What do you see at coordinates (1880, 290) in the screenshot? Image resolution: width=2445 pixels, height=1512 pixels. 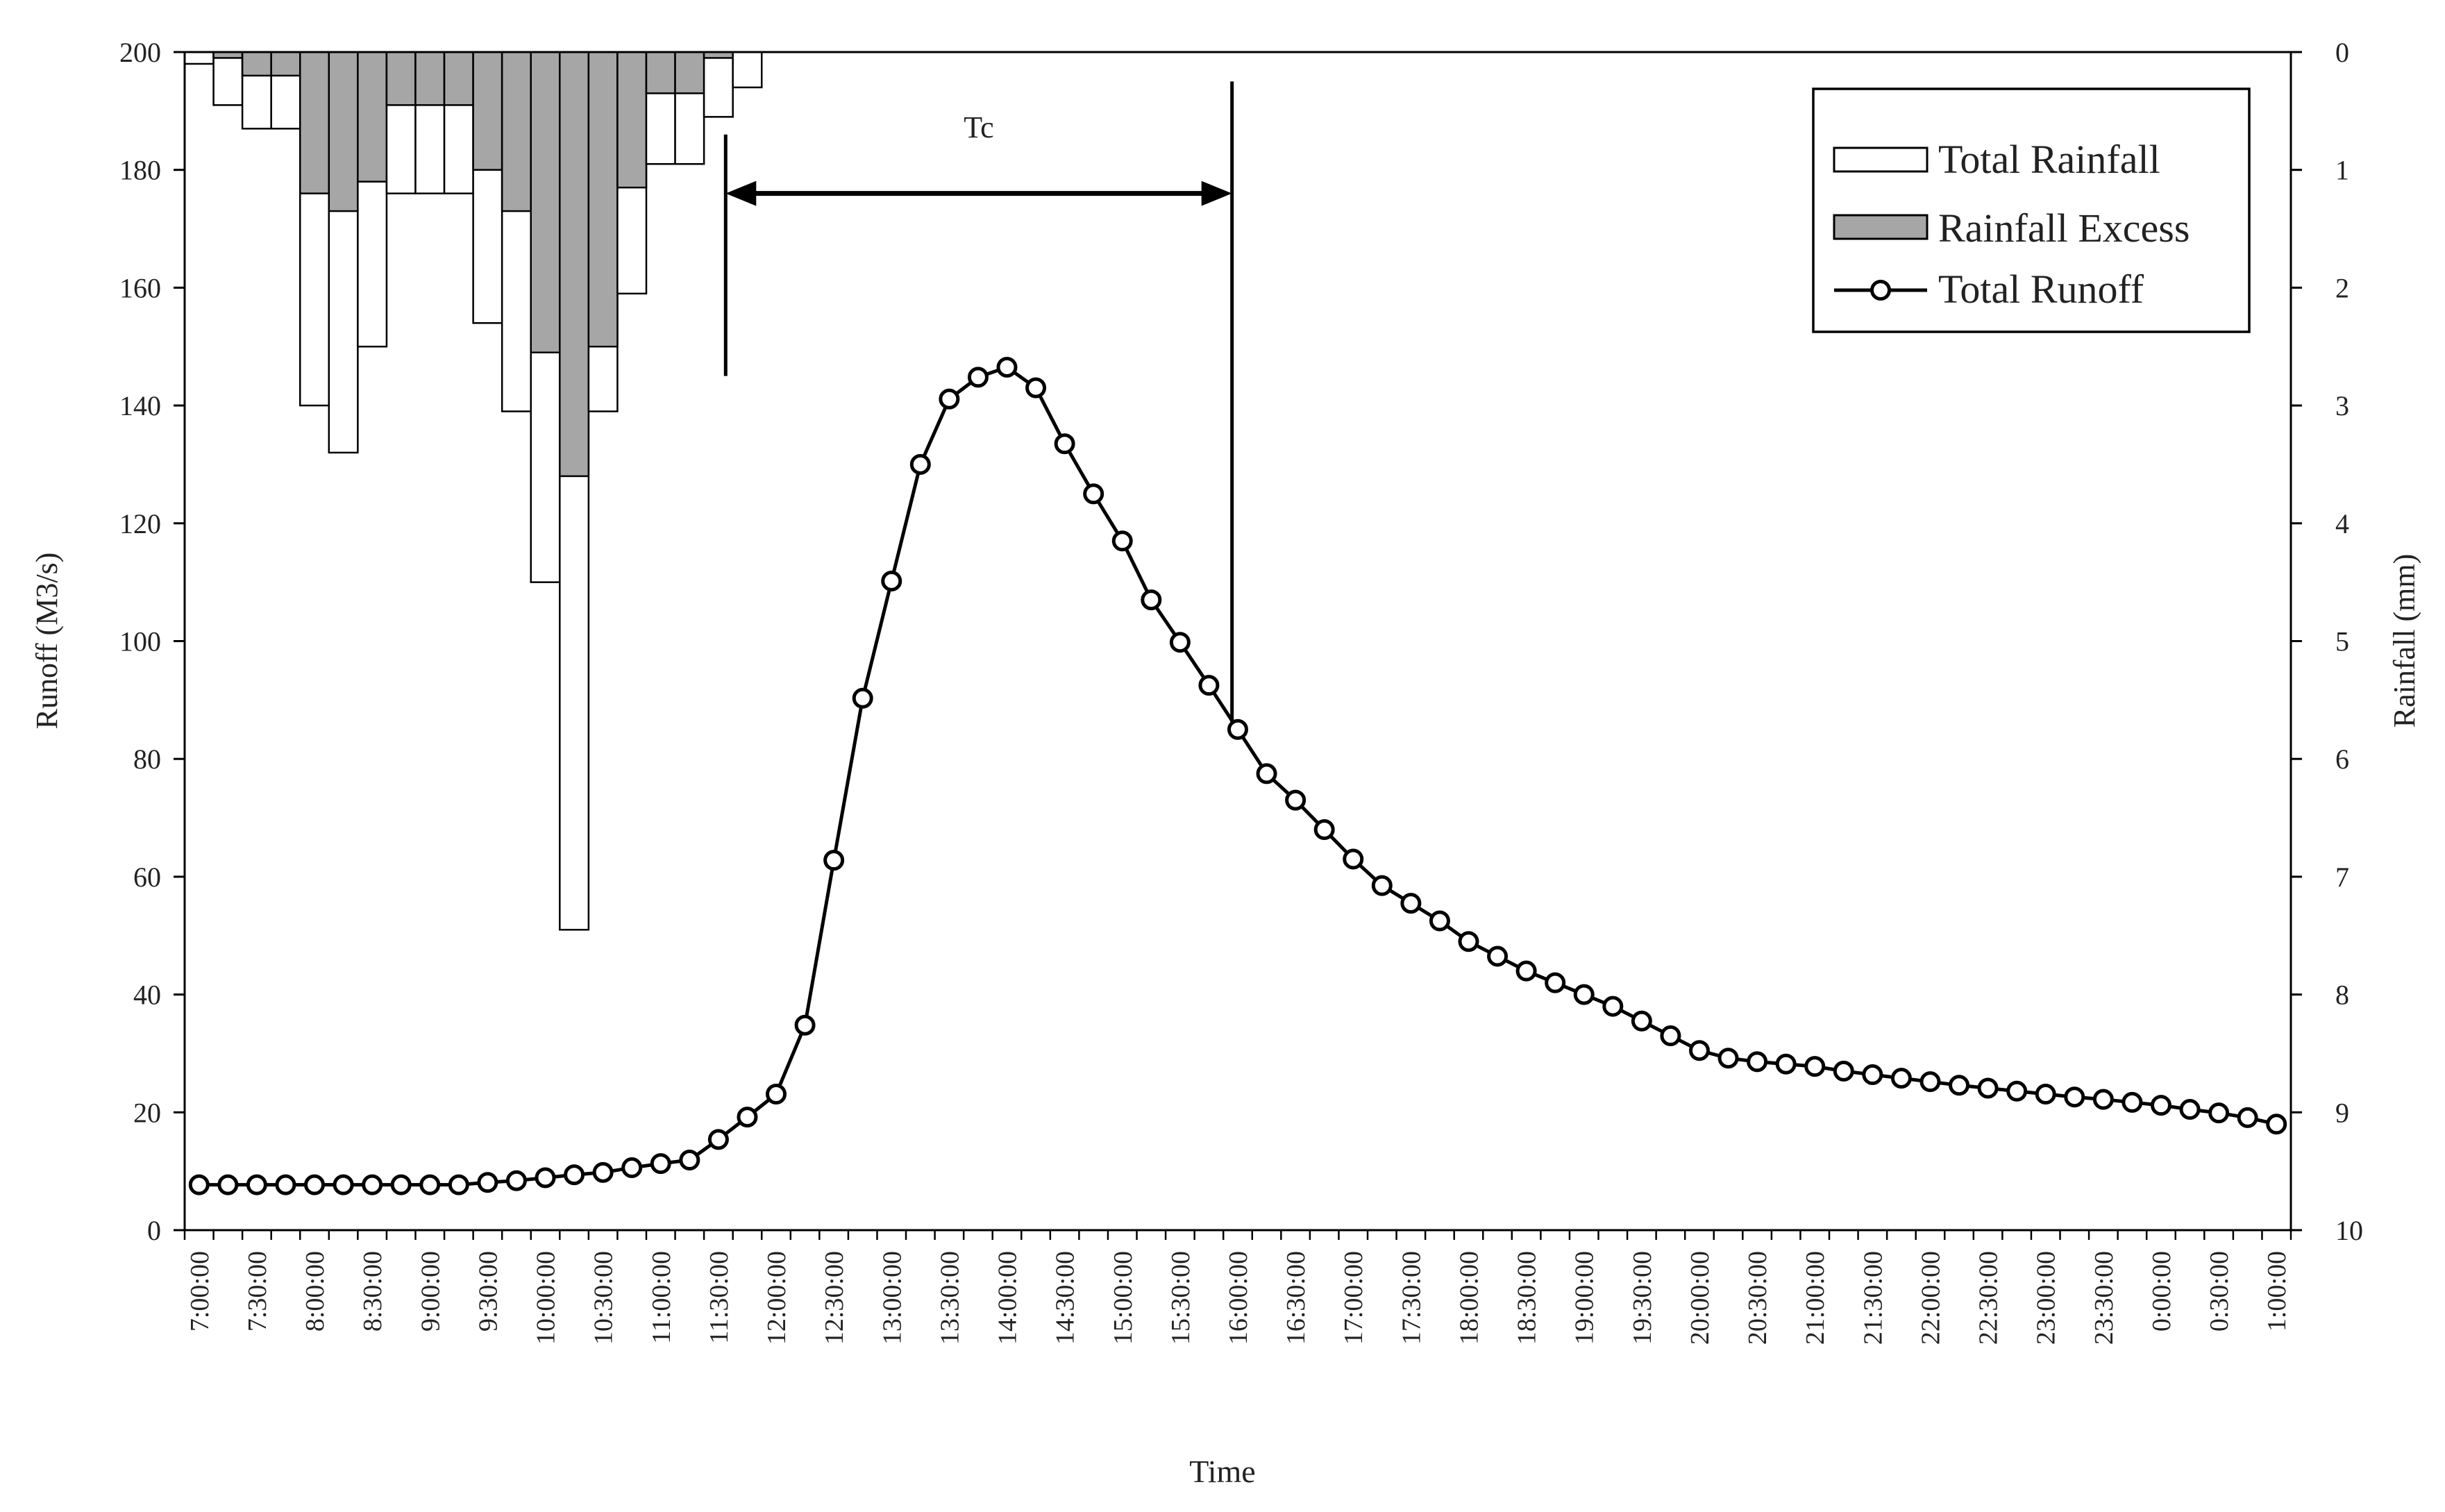 I see `legend-swatch-total-runoff-marker` at bounding box center [1880, 290].